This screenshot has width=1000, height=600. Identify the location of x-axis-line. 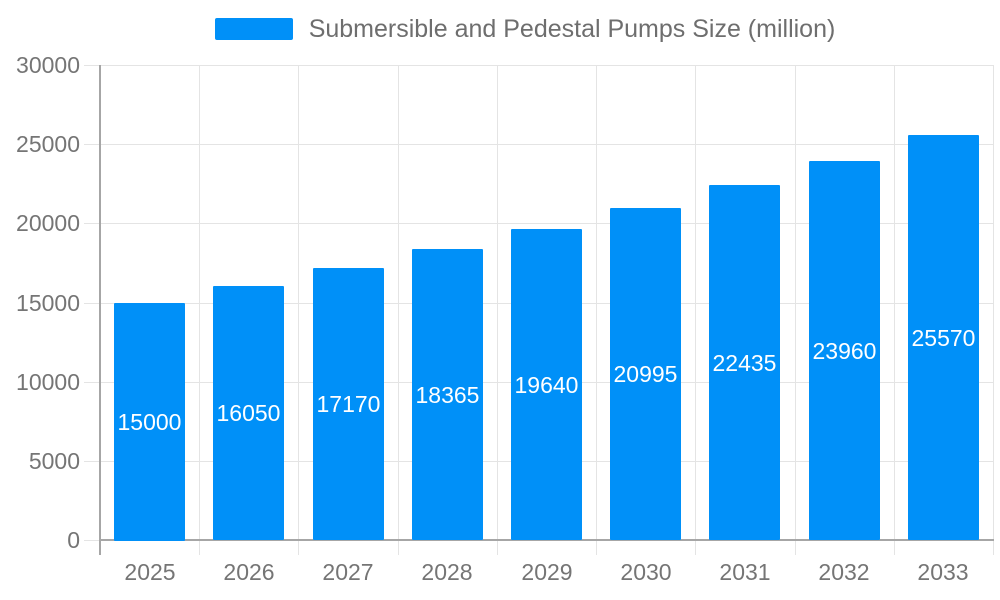
(546, 540).